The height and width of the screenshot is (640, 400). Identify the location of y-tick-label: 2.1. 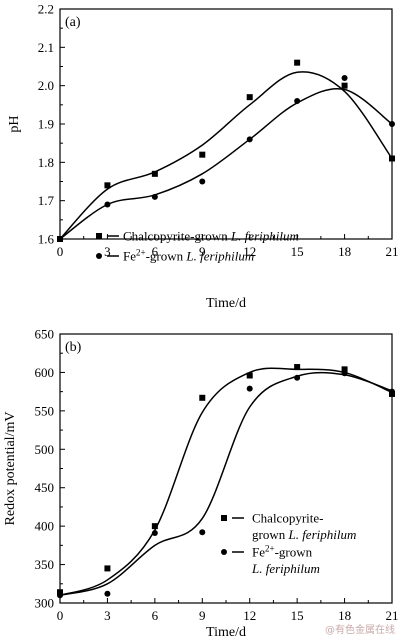
(46, 47).